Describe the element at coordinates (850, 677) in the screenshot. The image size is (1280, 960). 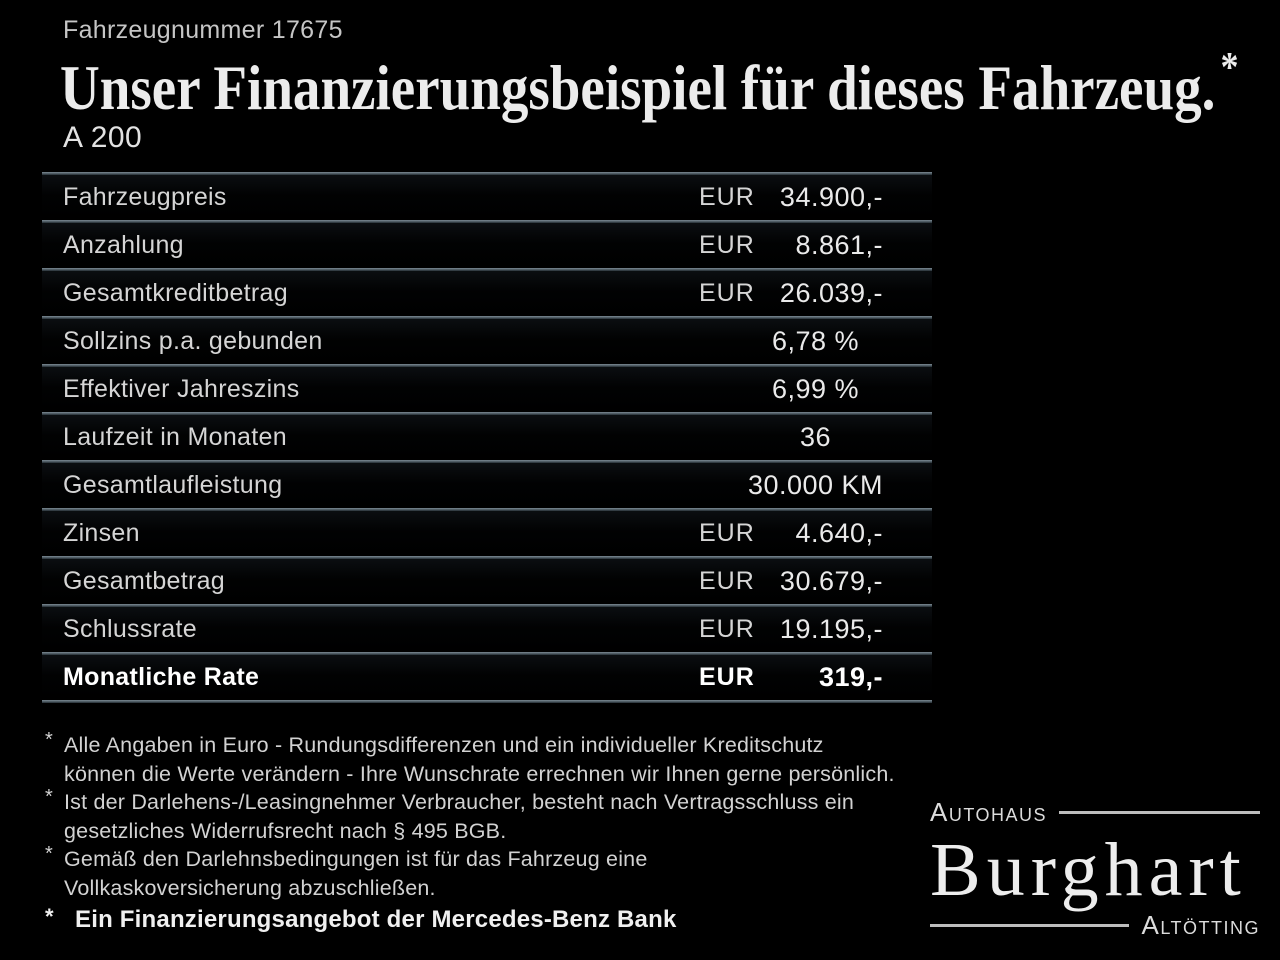
I see `row-value: 319,-` at that location.